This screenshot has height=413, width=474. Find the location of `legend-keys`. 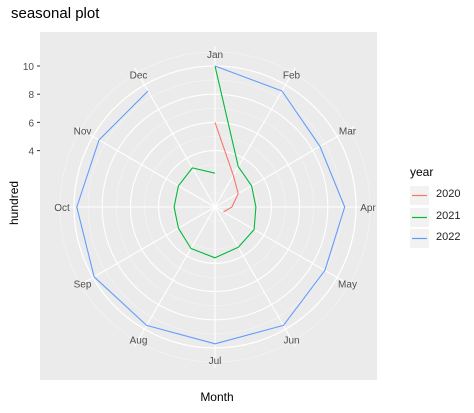

legend-keys is located at coordinates (419, 217).